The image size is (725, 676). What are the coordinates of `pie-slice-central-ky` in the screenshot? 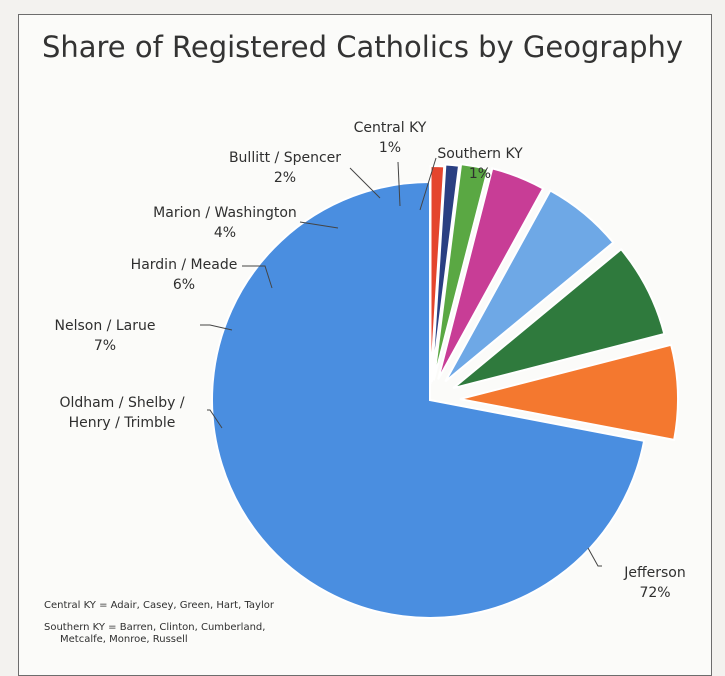 It's located at (445, 273).